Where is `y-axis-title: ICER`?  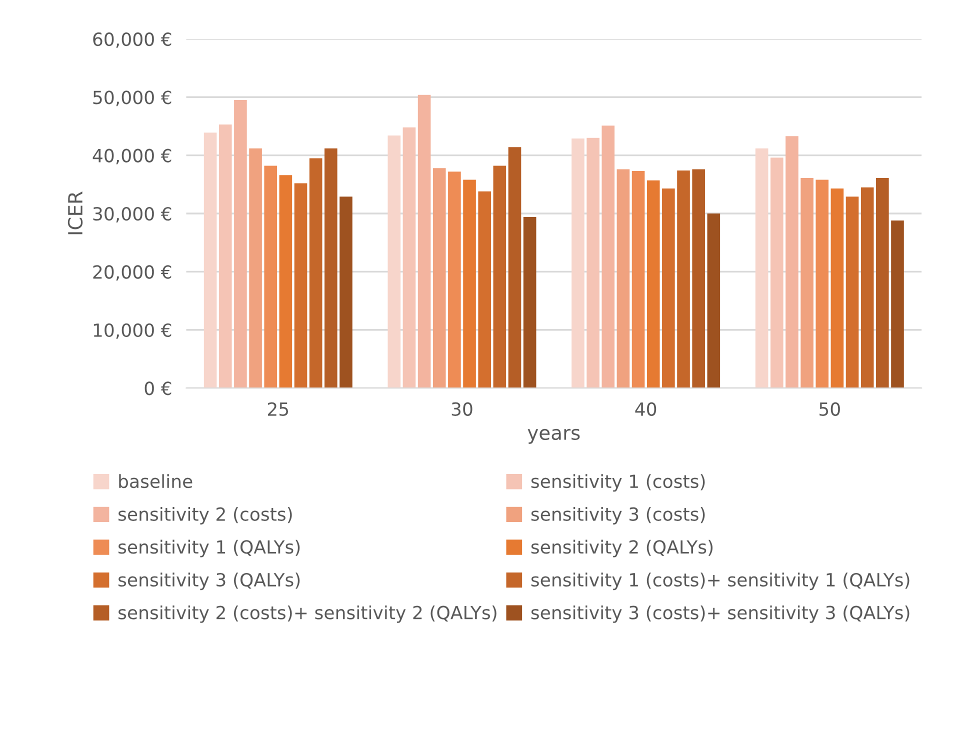 y-axis-title: ICER is located at coordinates (75, 213).